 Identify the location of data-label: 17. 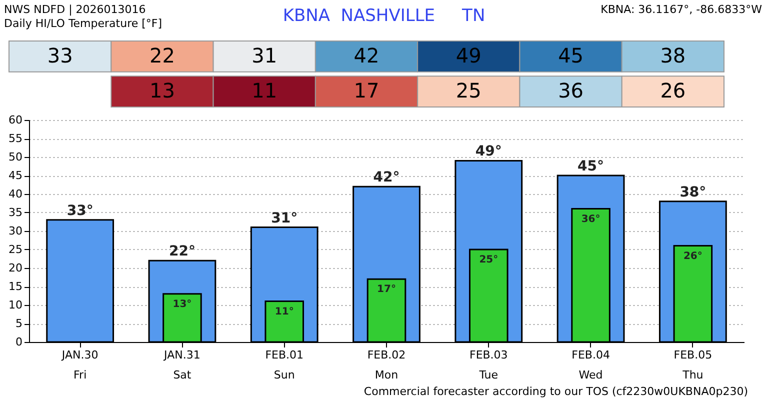
(367, 90).